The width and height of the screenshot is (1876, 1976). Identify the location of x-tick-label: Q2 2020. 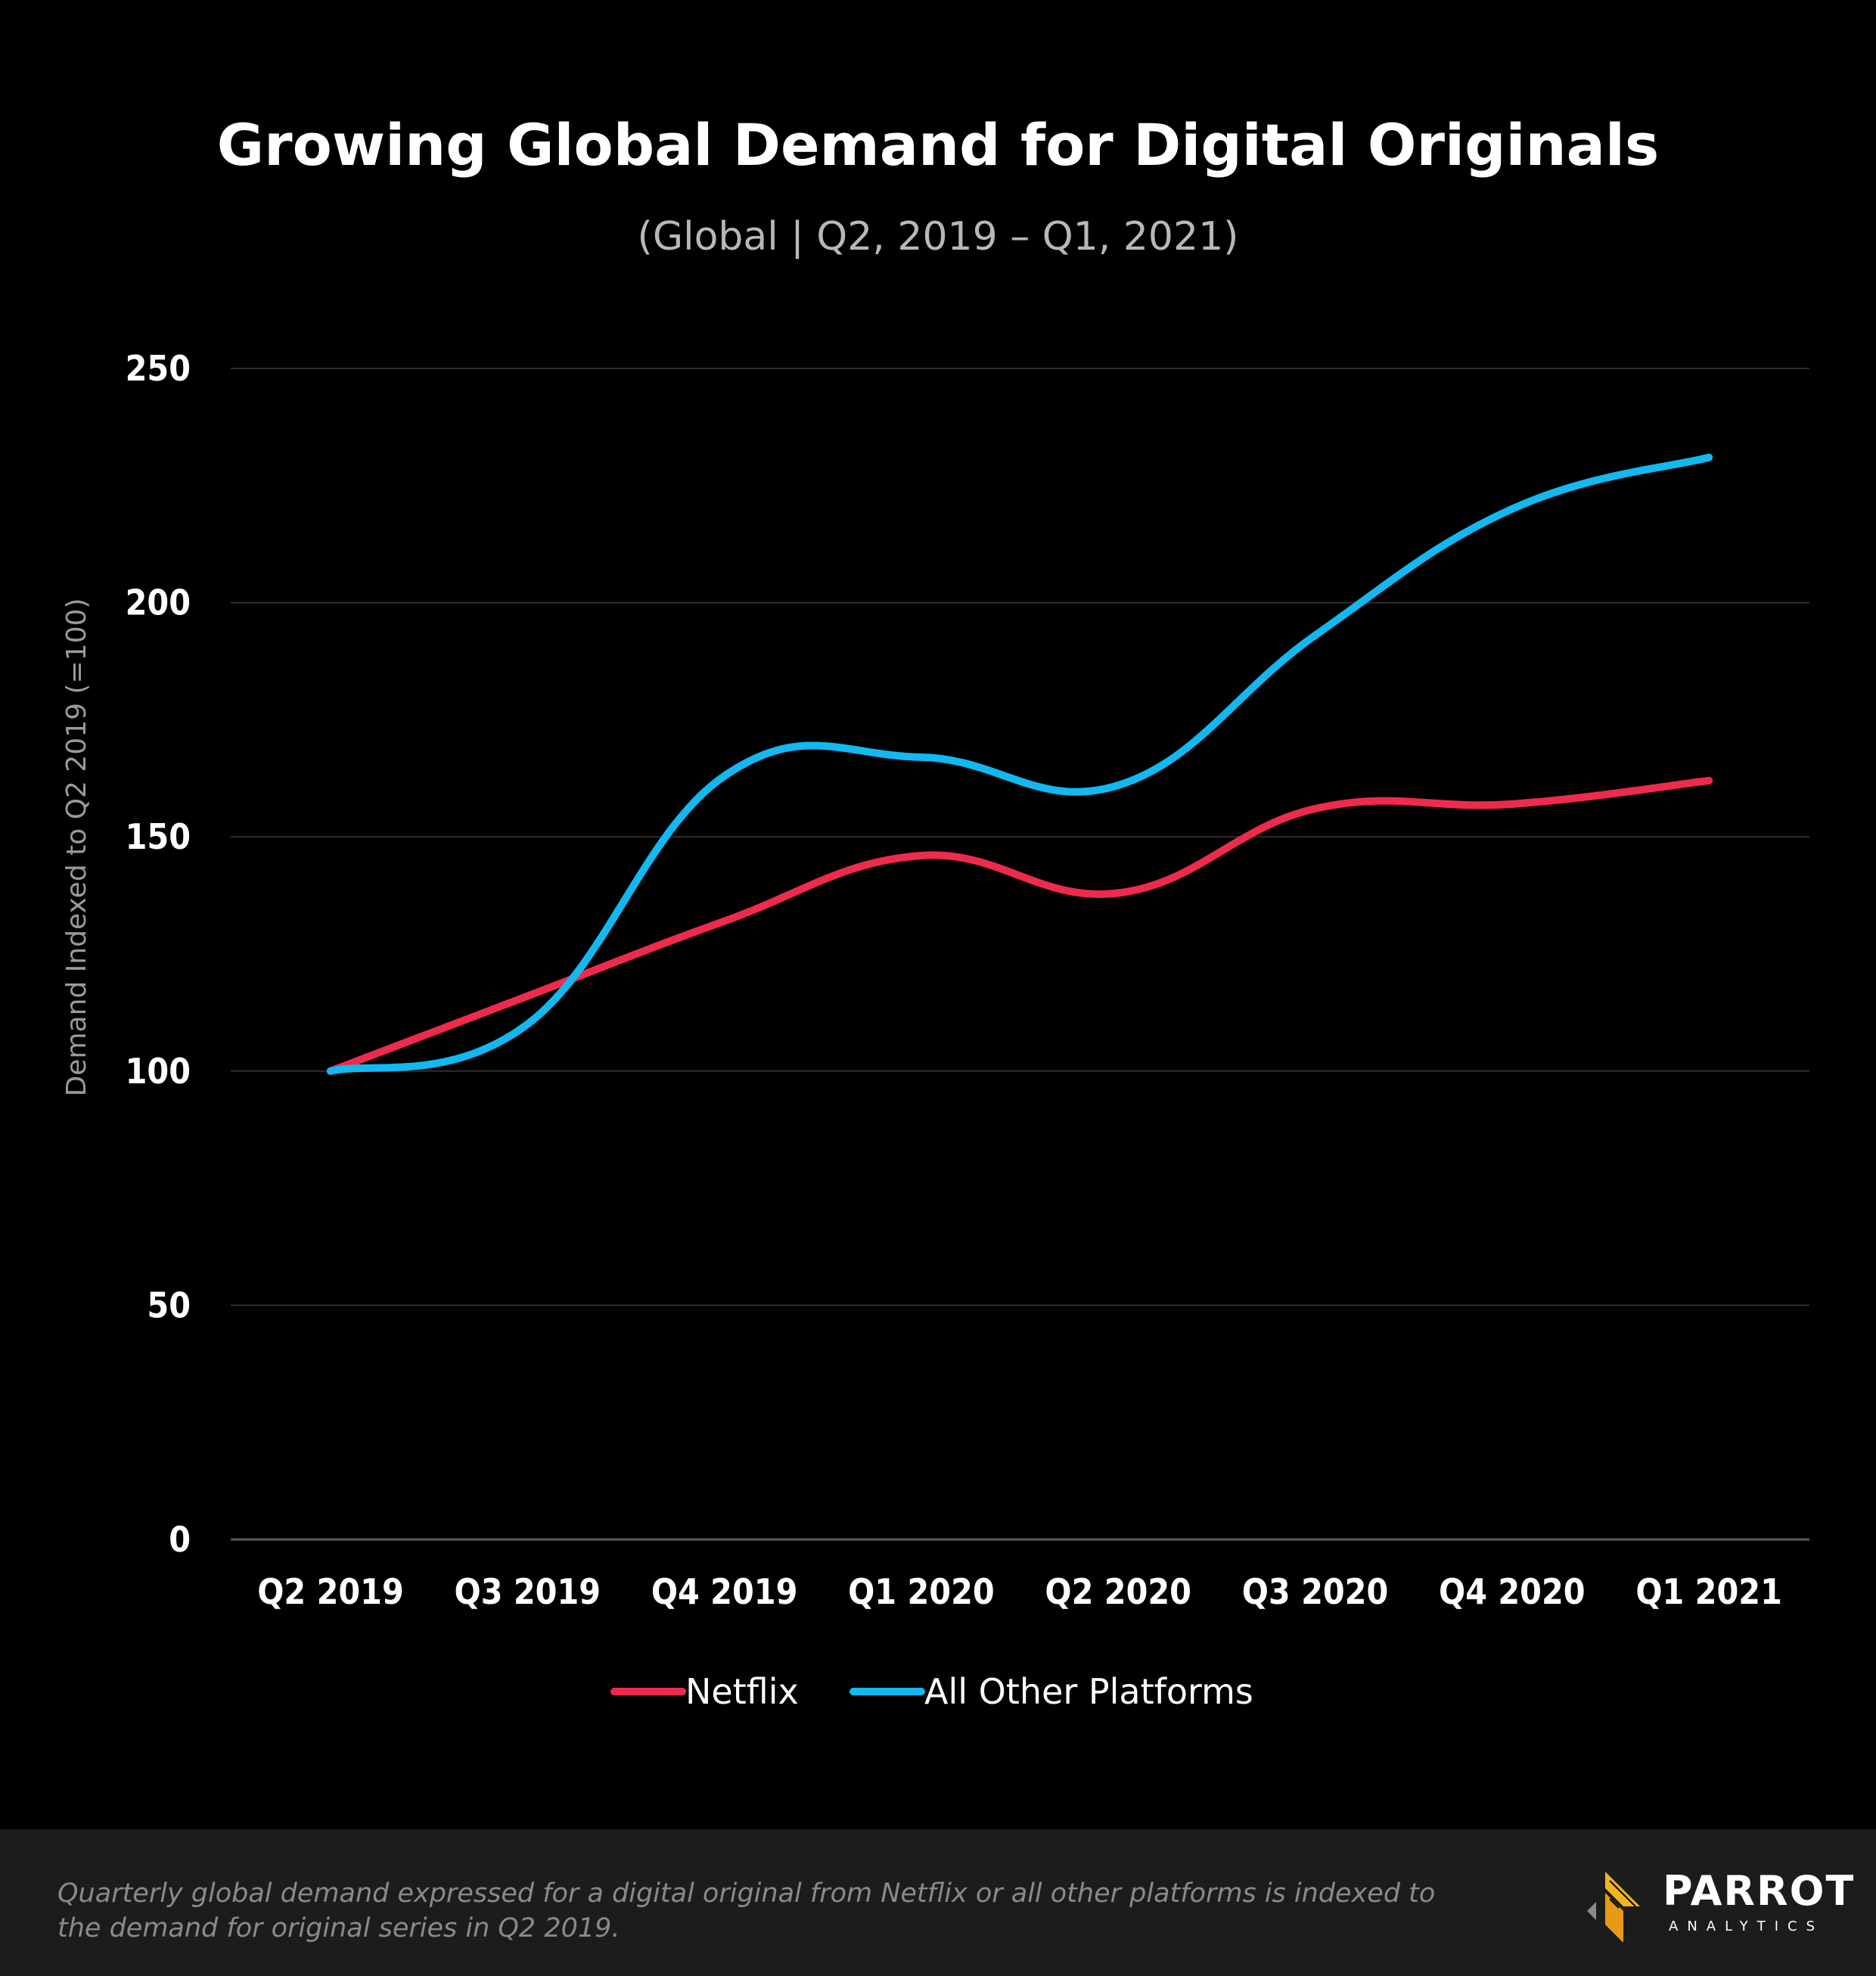
(1118, 1591).